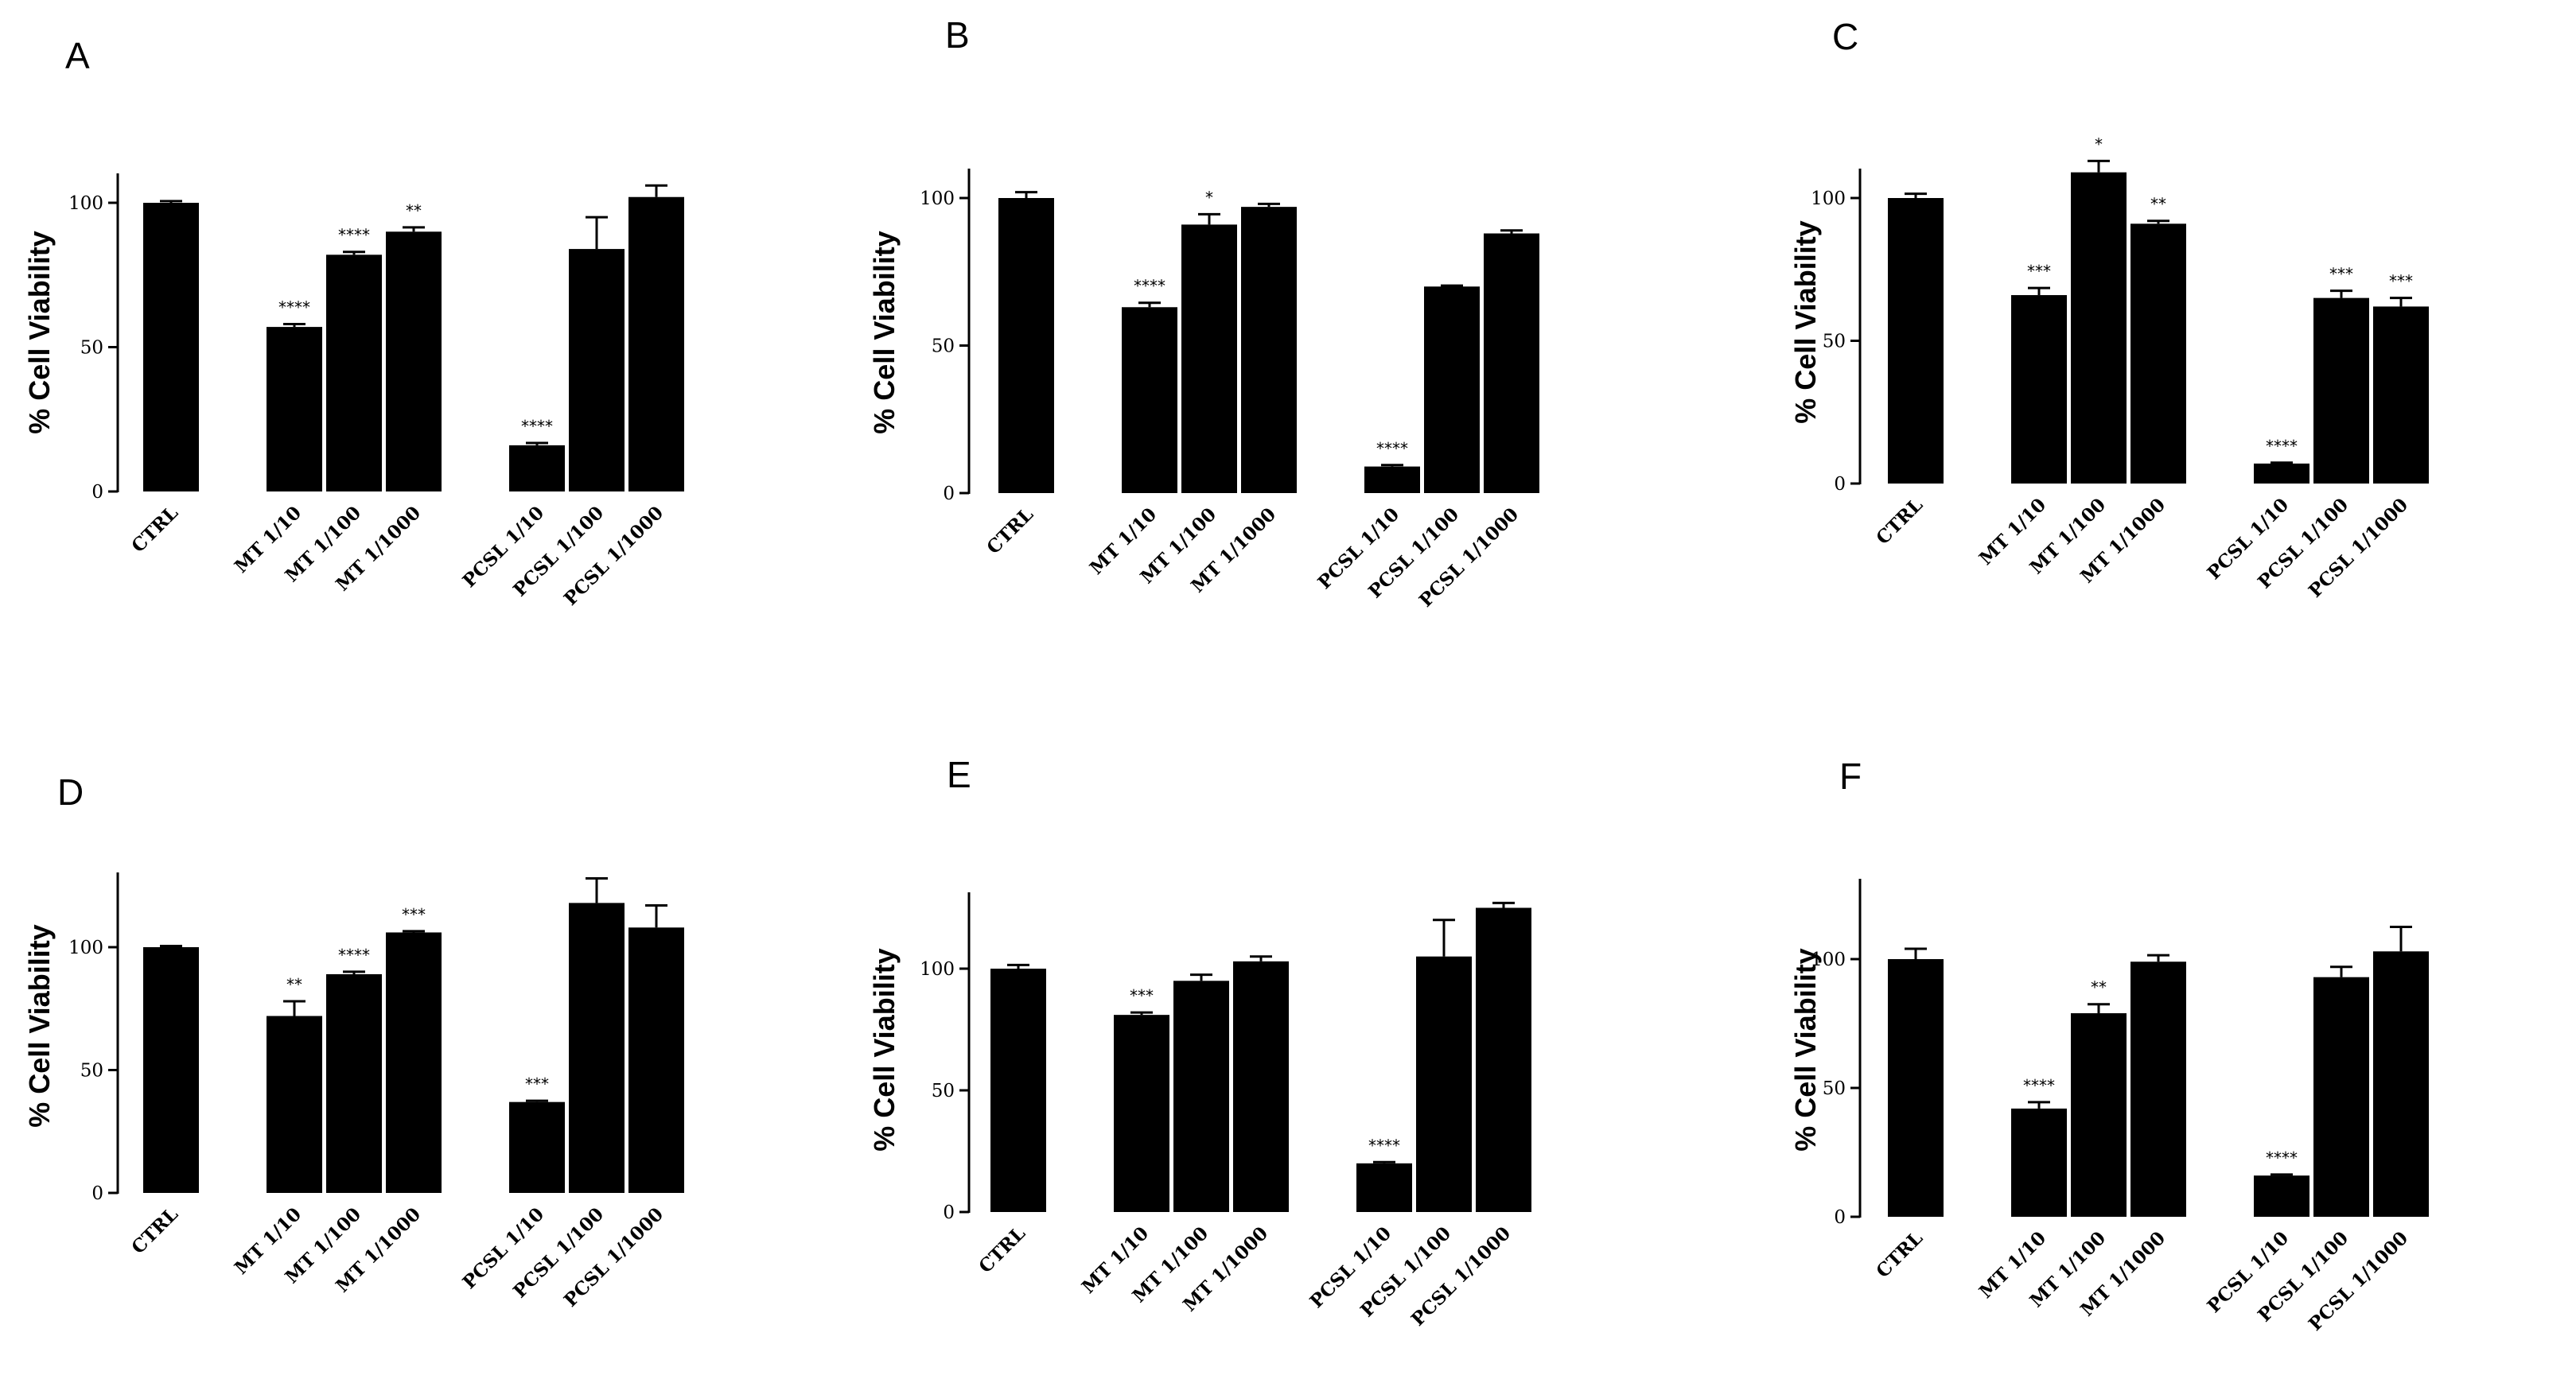  Describe the element at coordinates (1851, 776) in the screenshot. I see `panel-letter: F` at that location.